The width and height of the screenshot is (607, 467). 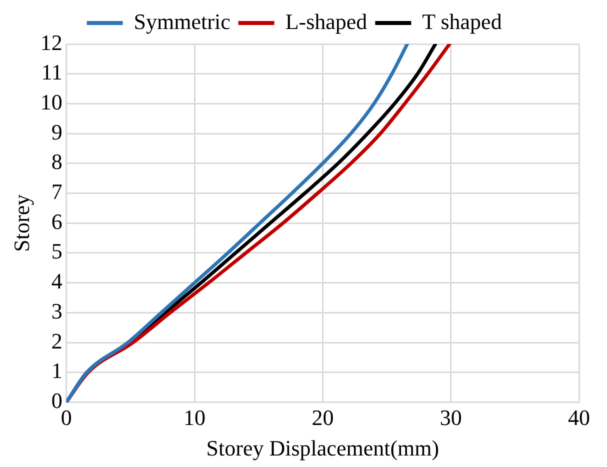 What do you see at coordinates (56, 371) in the screenshot?
I see `y-tick-label: 1` at bounding box center [56, 371].